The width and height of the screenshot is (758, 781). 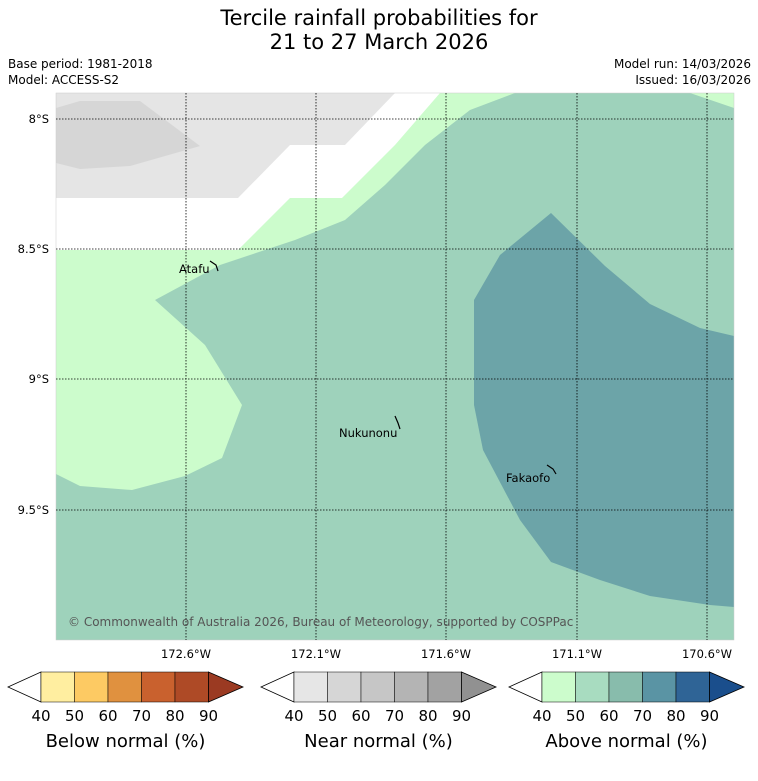 I want to click on below-normal-colorbar-tick: 90, so click(x=208, y=716).